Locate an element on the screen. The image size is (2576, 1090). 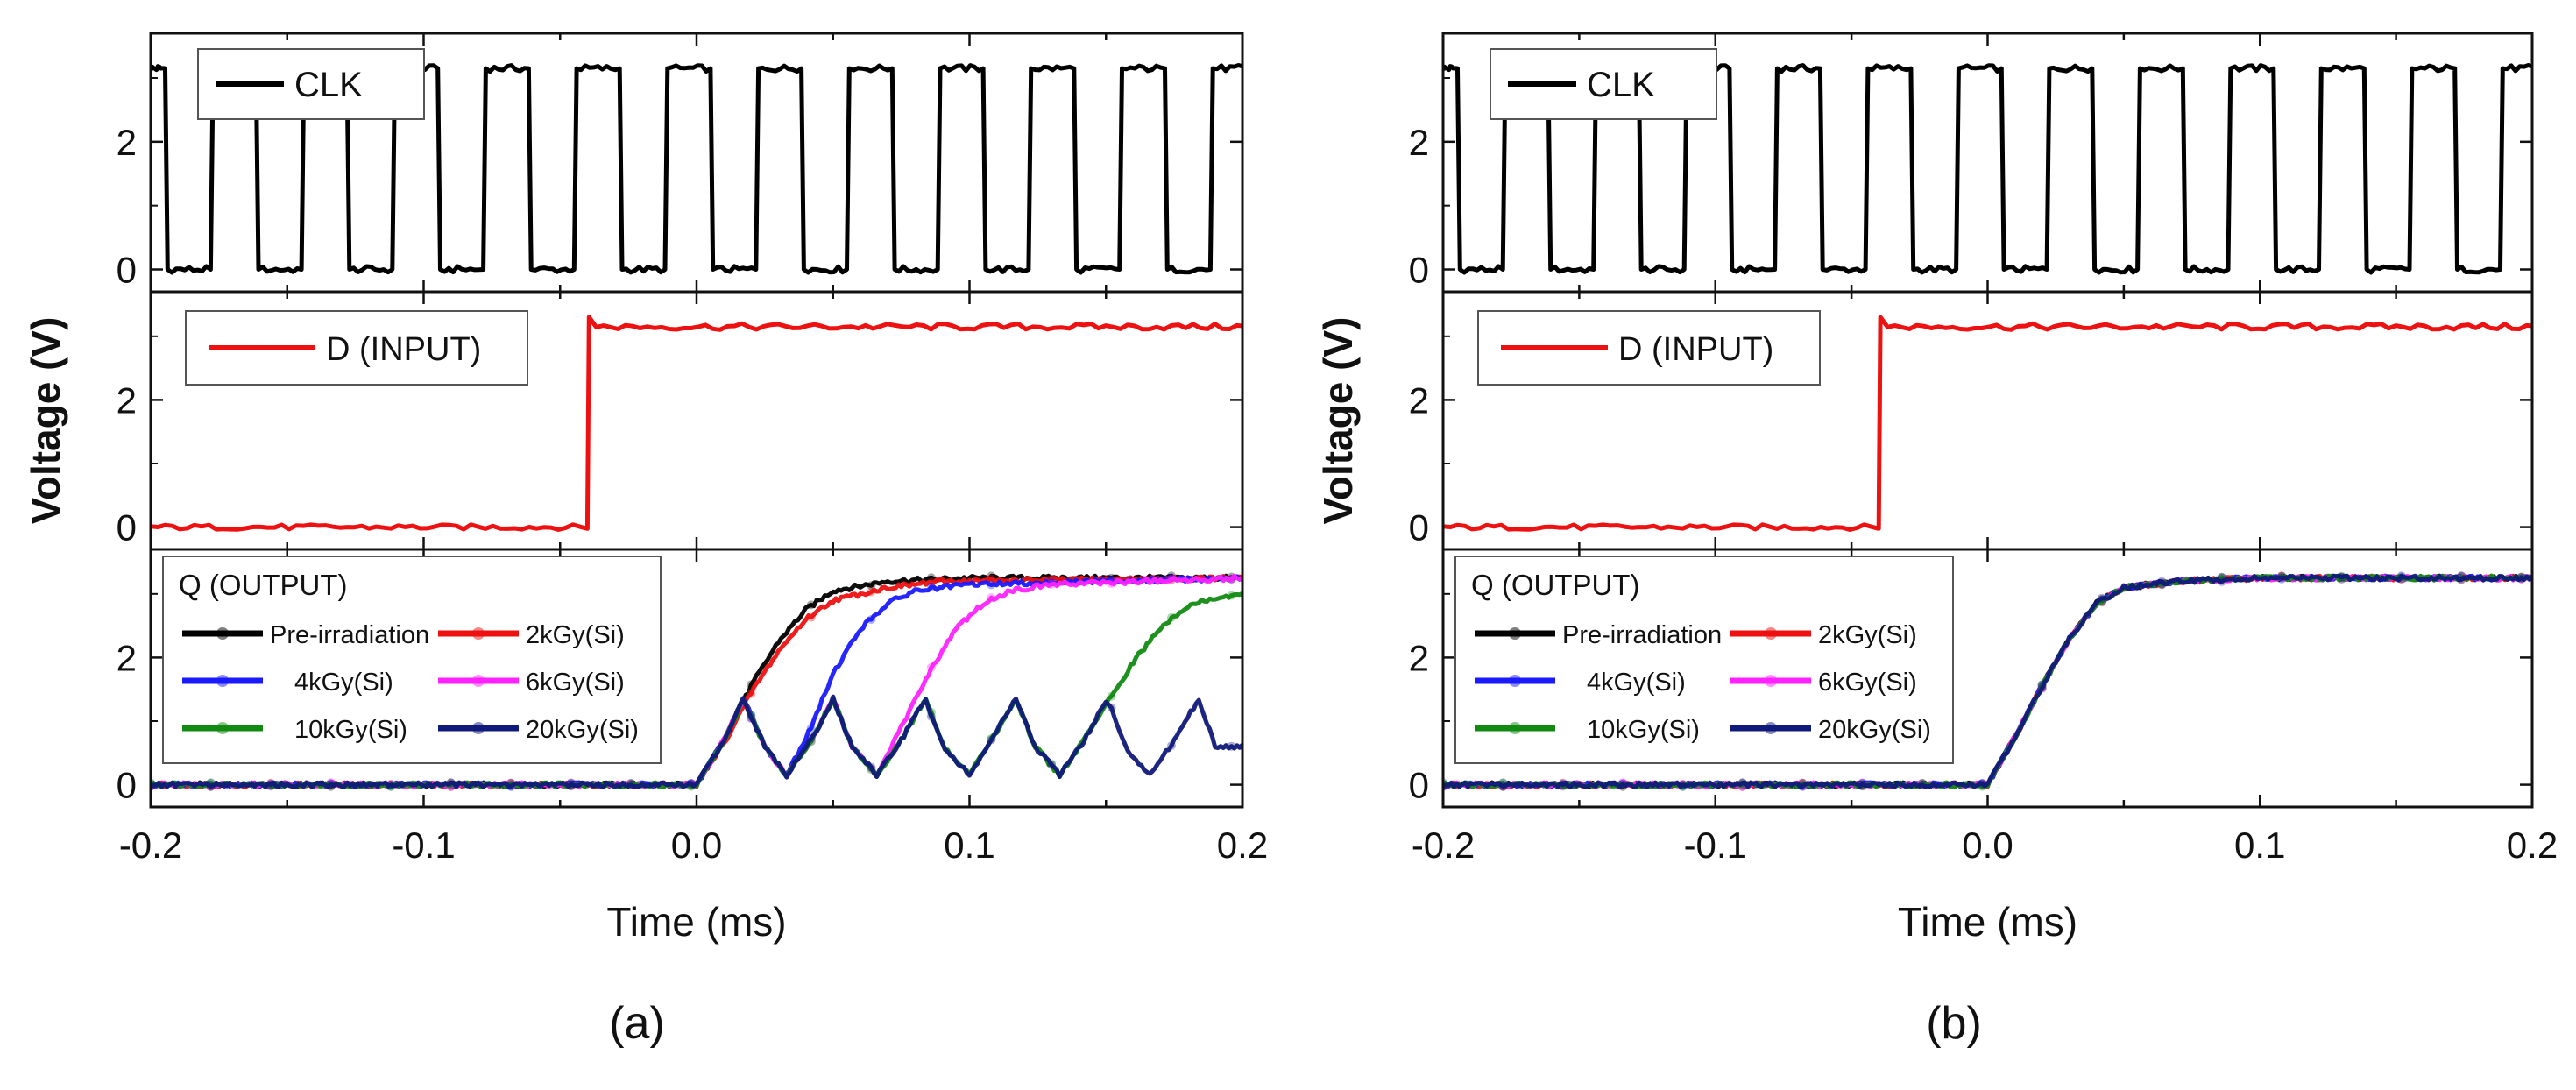
panel-caption: (b) is located at coordinates (1954, 1023).